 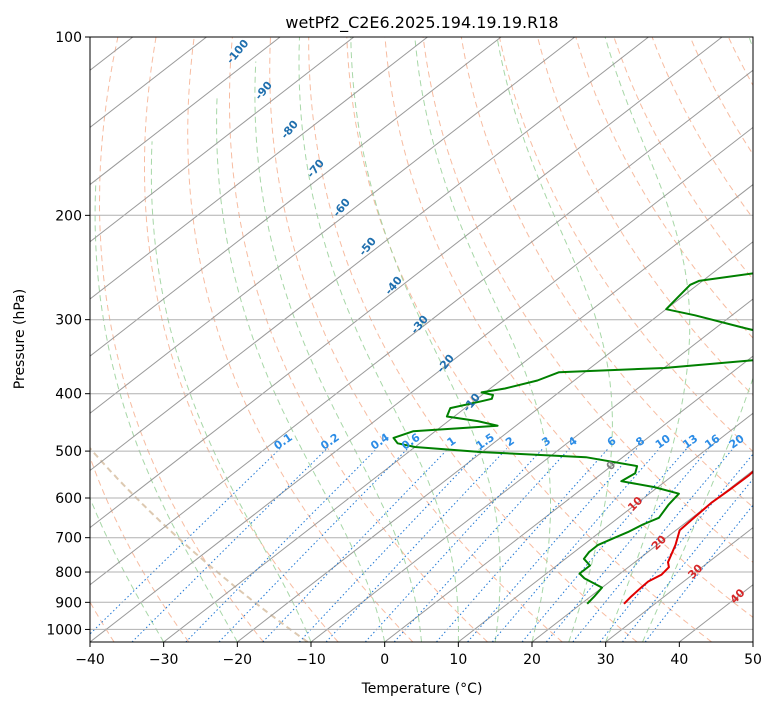 What do you see at coordinates (419, 325) in the screenshot?
I see `dry-adiabat-label: -30` at bounding box center [419, 325].